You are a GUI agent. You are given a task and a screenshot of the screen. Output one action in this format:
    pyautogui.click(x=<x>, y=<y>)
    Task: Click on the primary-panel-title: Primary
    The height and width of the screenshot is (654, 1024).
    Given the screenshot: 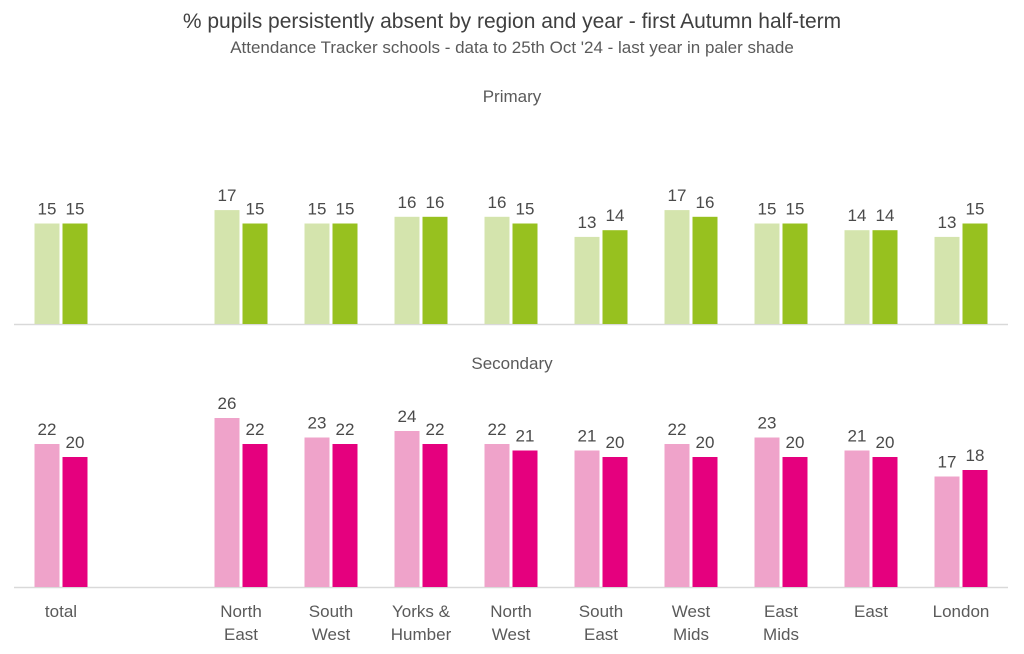 What is the action you would take?
    pyautogui.click(x=512, y=96)
    